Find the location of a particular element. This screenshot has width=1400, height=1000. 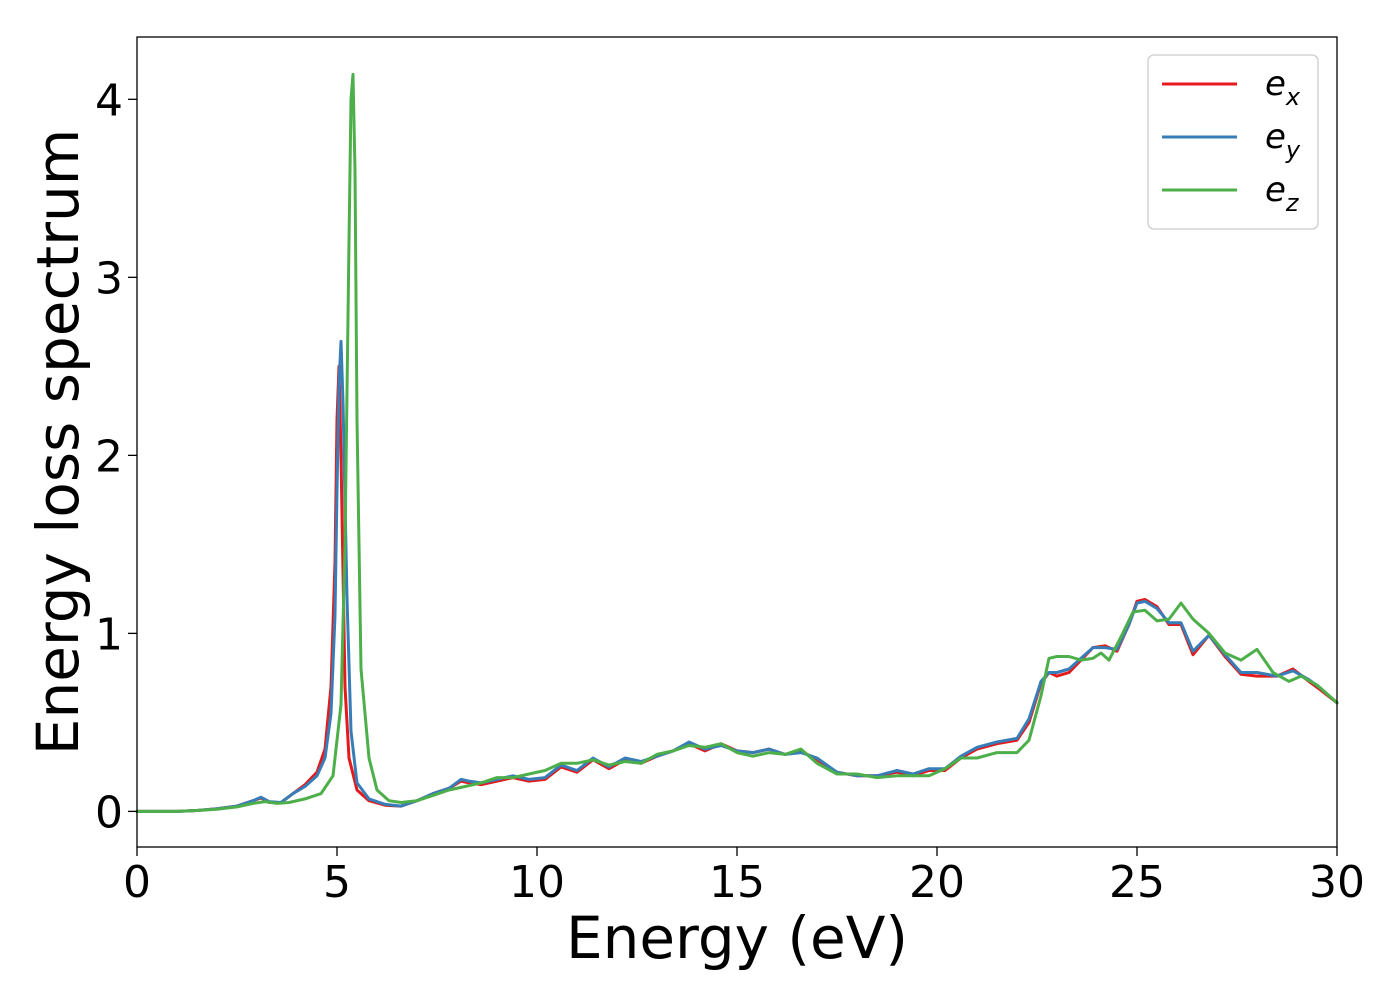

x-axis-label: Energy (eV) is located at coordinates (737, 938).